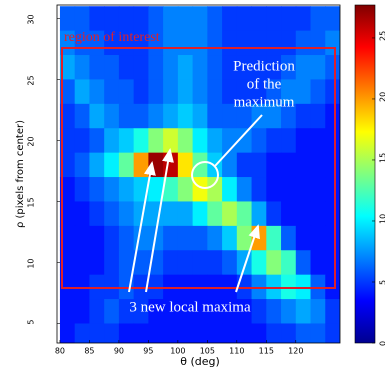  What do you see at coordinates (190, 307) in the screenshot?
I see `maxima-label: 3 new local maxima` at bounding box center [190, 307].